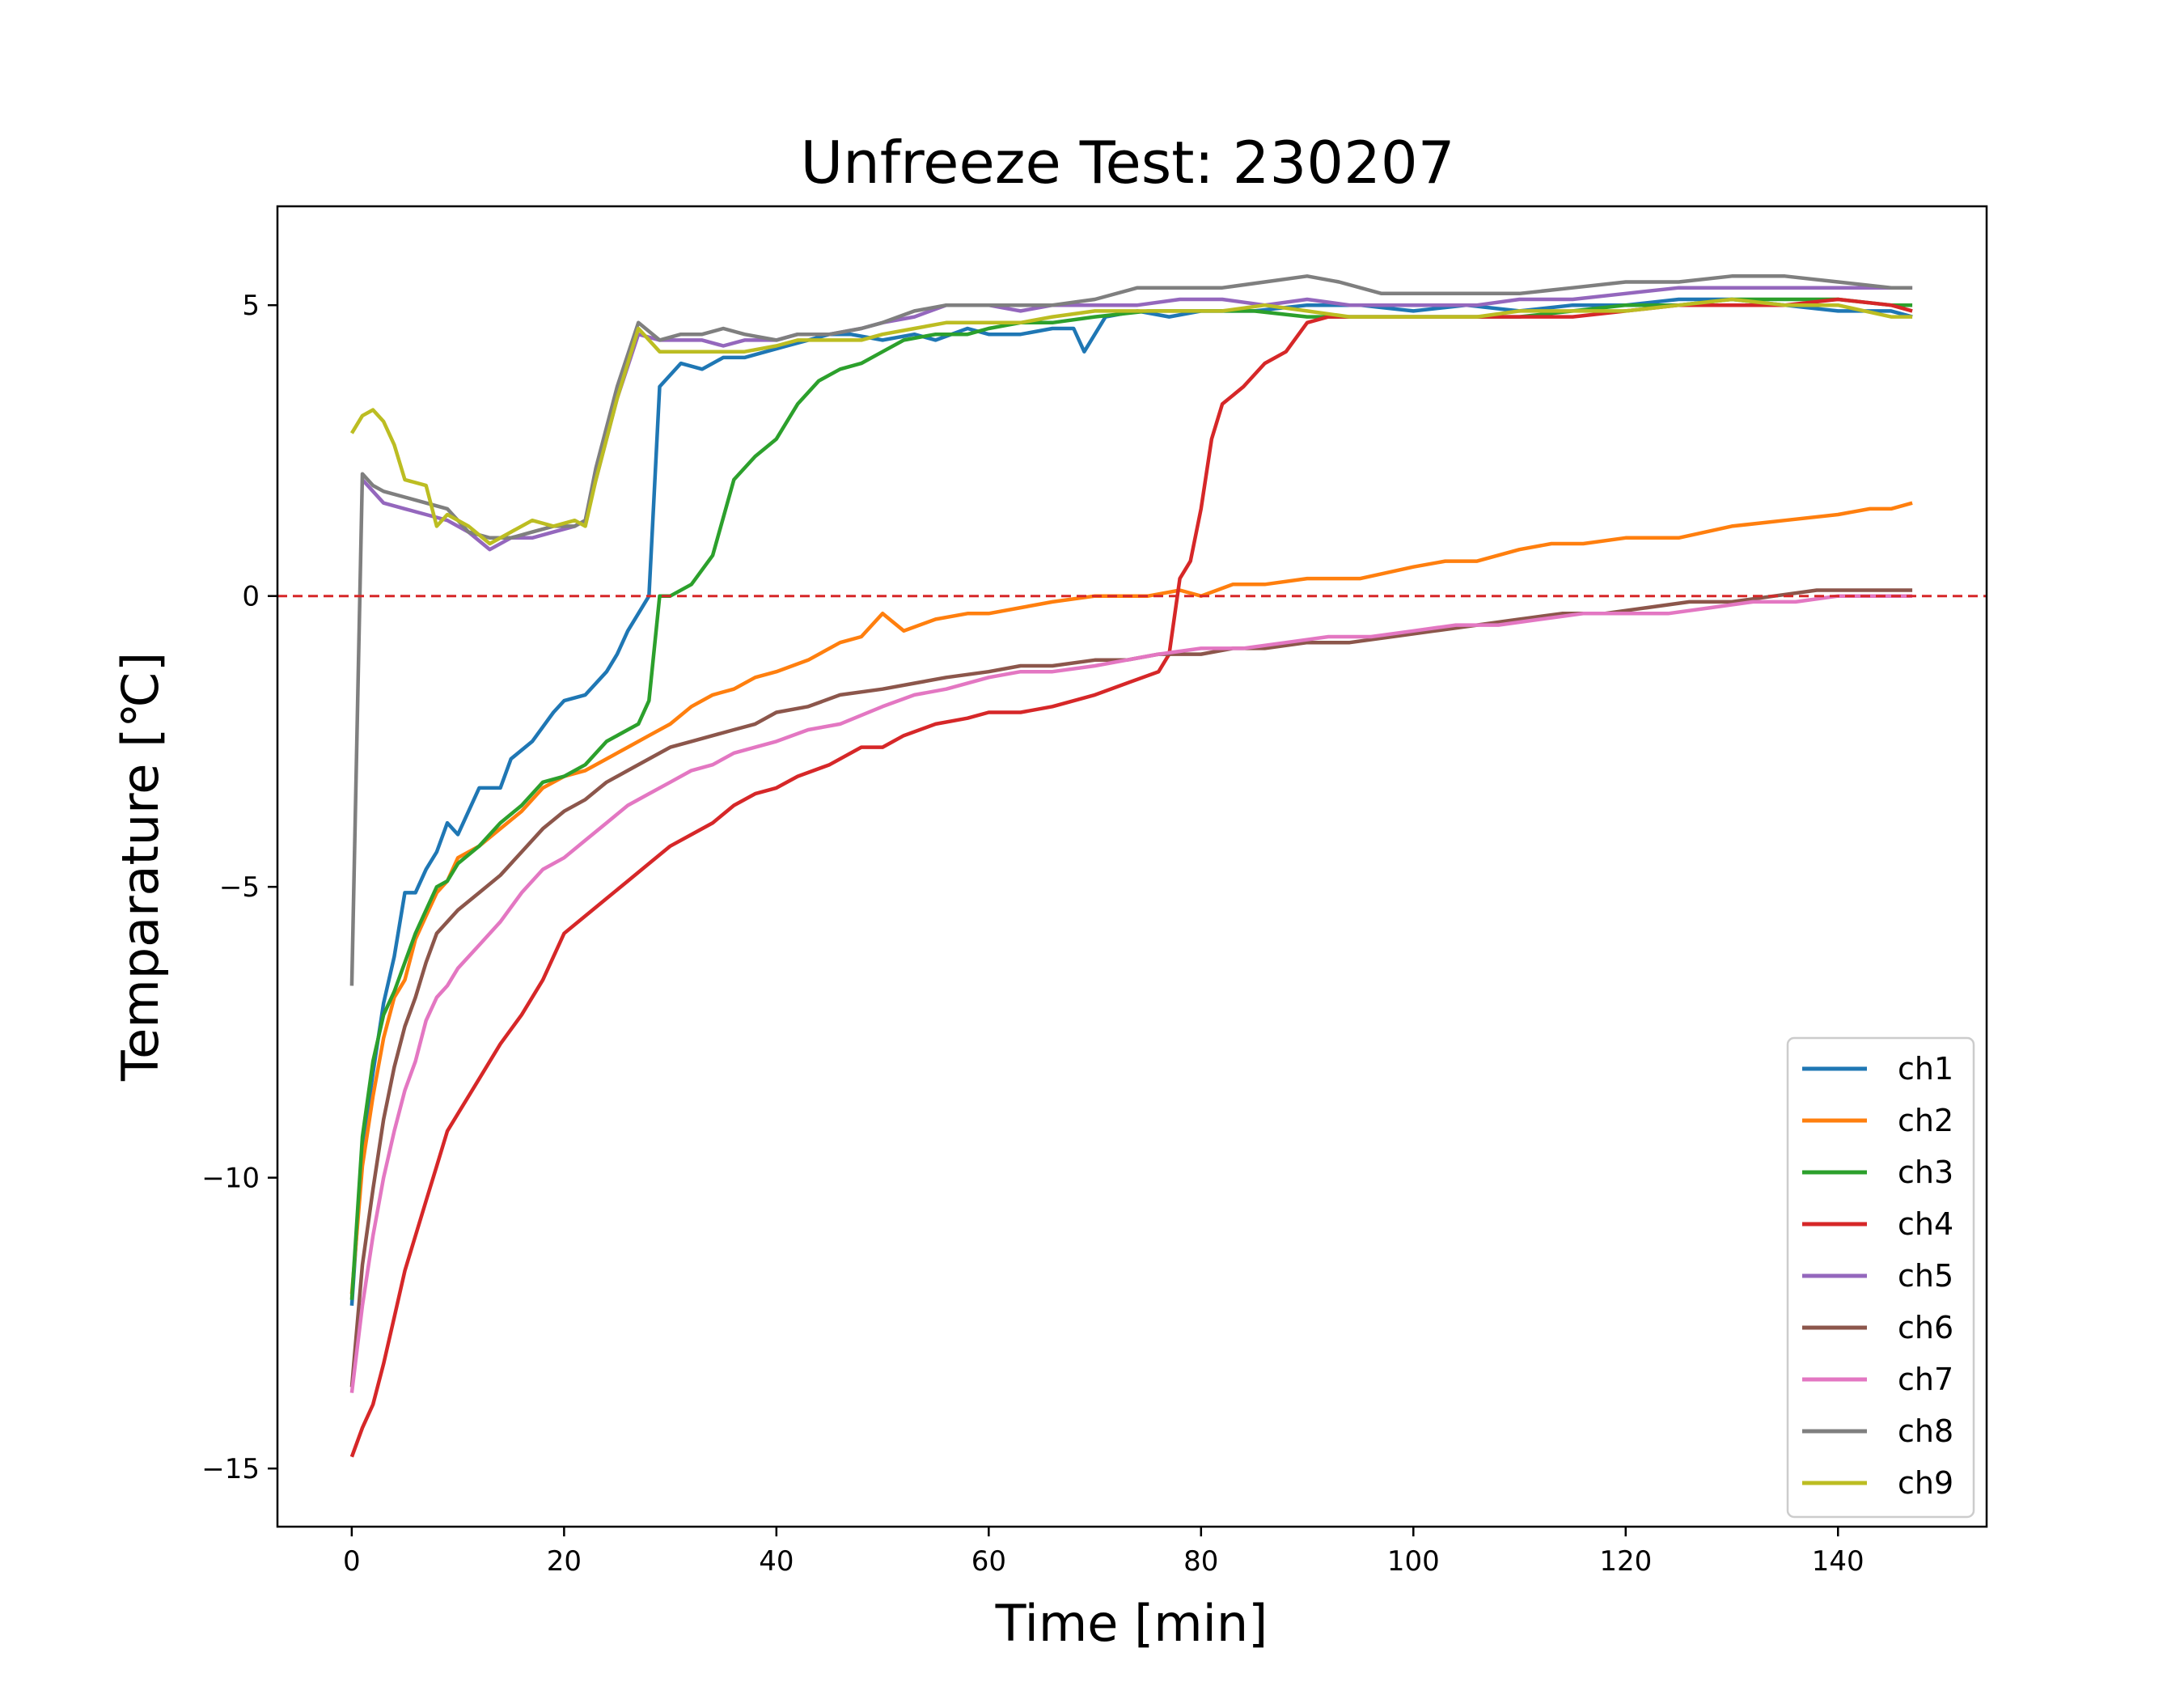 The height and width of the screenshot is (1699, 2184). I want to click on series-line-ch5, so click(1137, 419).